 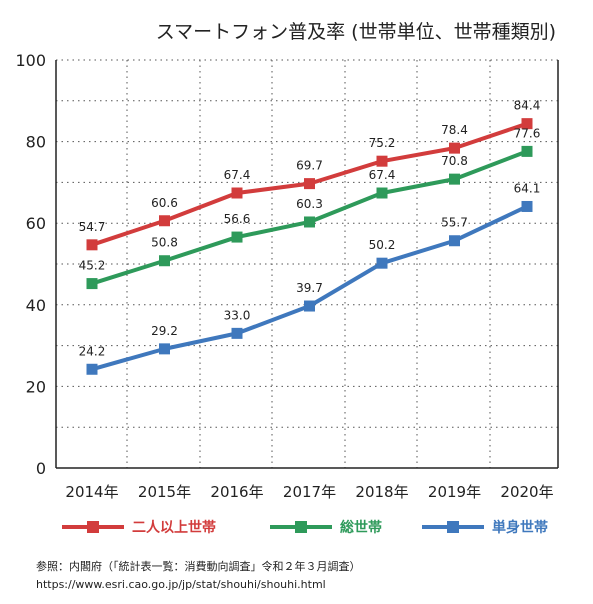 I want to click on x-tick-label: 2017年, so click(x=309, y=492).